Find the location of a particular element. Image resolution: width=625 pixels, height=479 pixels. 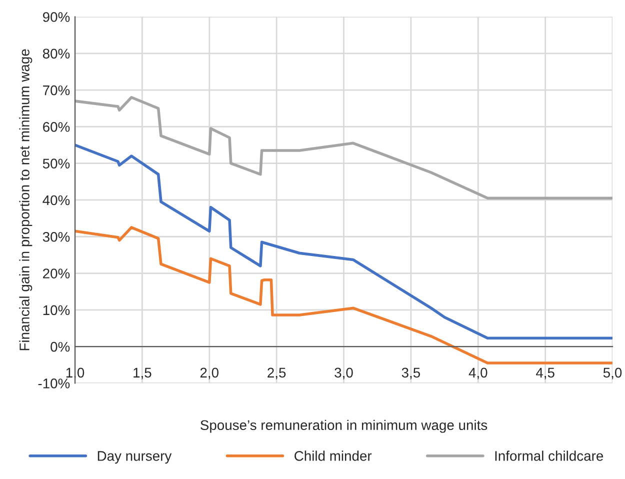

y-tick-label: 80% is located at coordinates (56, 53).